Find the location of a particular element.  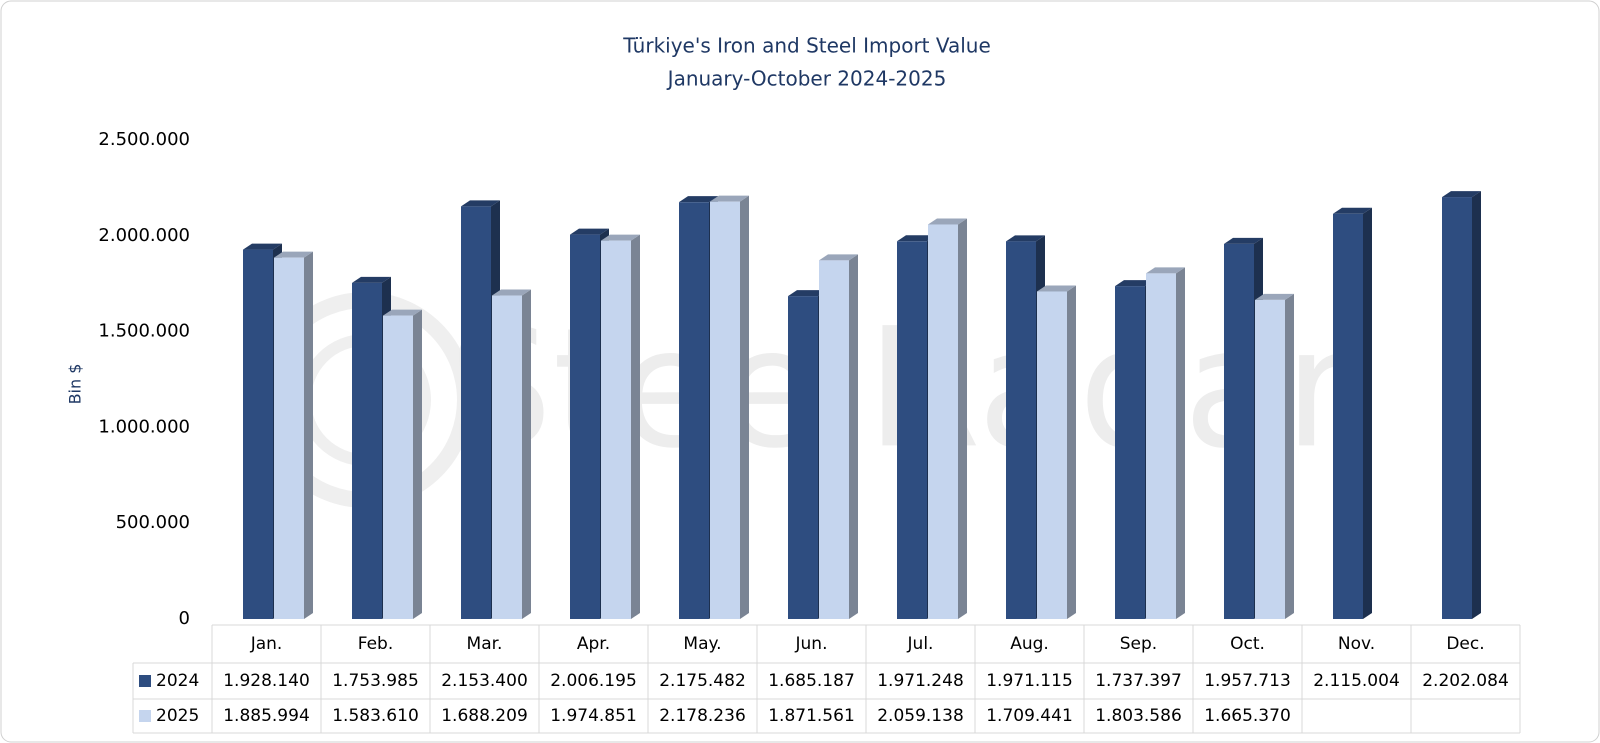

data-label: 2.202.084 is located at coordinates (1465, 681).